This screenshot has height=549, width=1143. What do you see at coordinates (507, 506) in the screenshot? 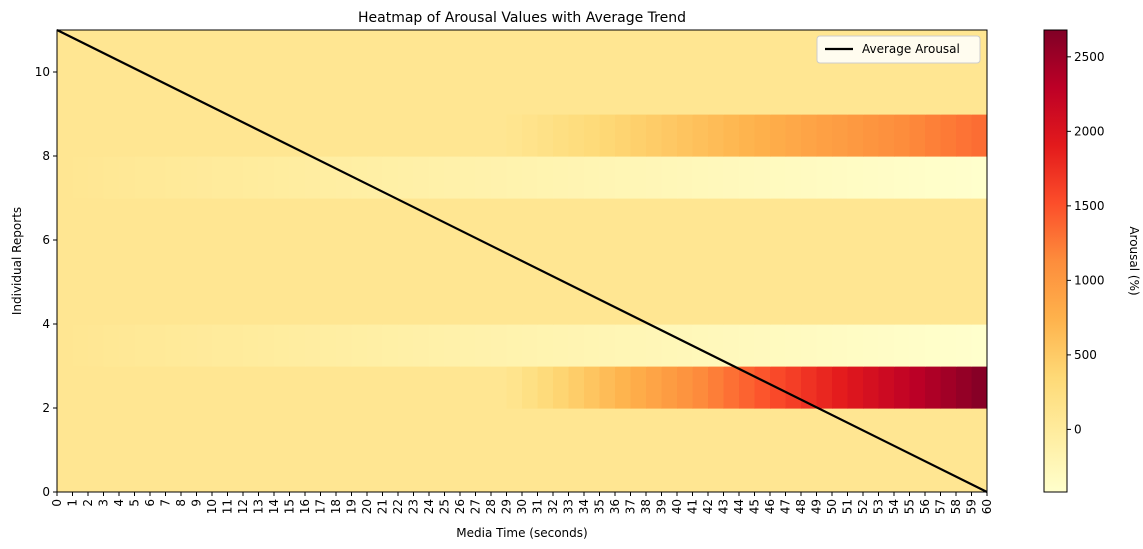
I see `x-tick-label: 29` at bounding box center [507, 506].